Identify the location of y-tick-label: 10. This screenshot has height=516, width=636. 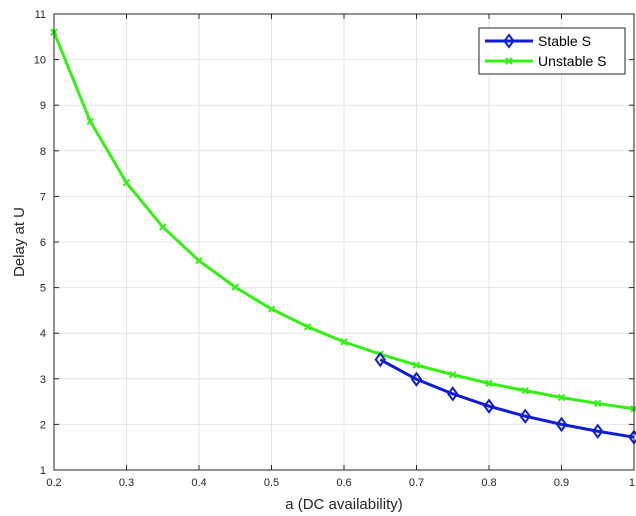
(40, 61).